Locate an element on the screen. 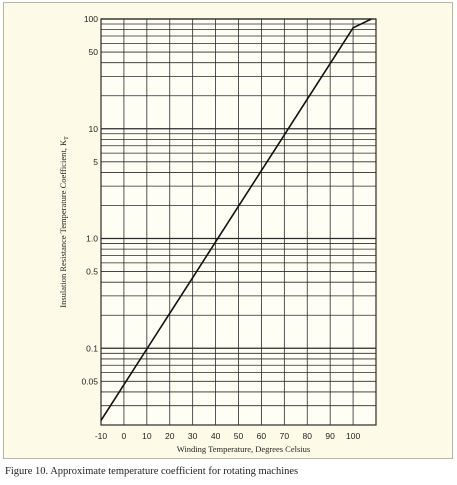  x-tick-label: 90 is located at coordinates (330, 436).